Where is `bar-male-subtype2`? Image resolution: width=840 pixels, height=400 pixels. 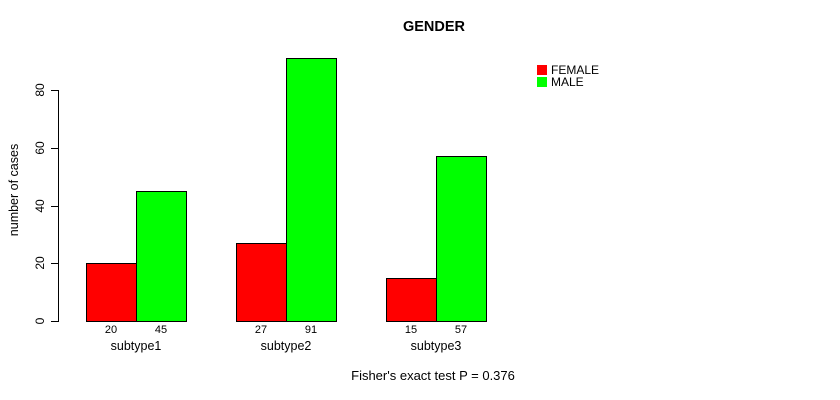 bar-male-subtype2 is located at coordinates (311, 190).